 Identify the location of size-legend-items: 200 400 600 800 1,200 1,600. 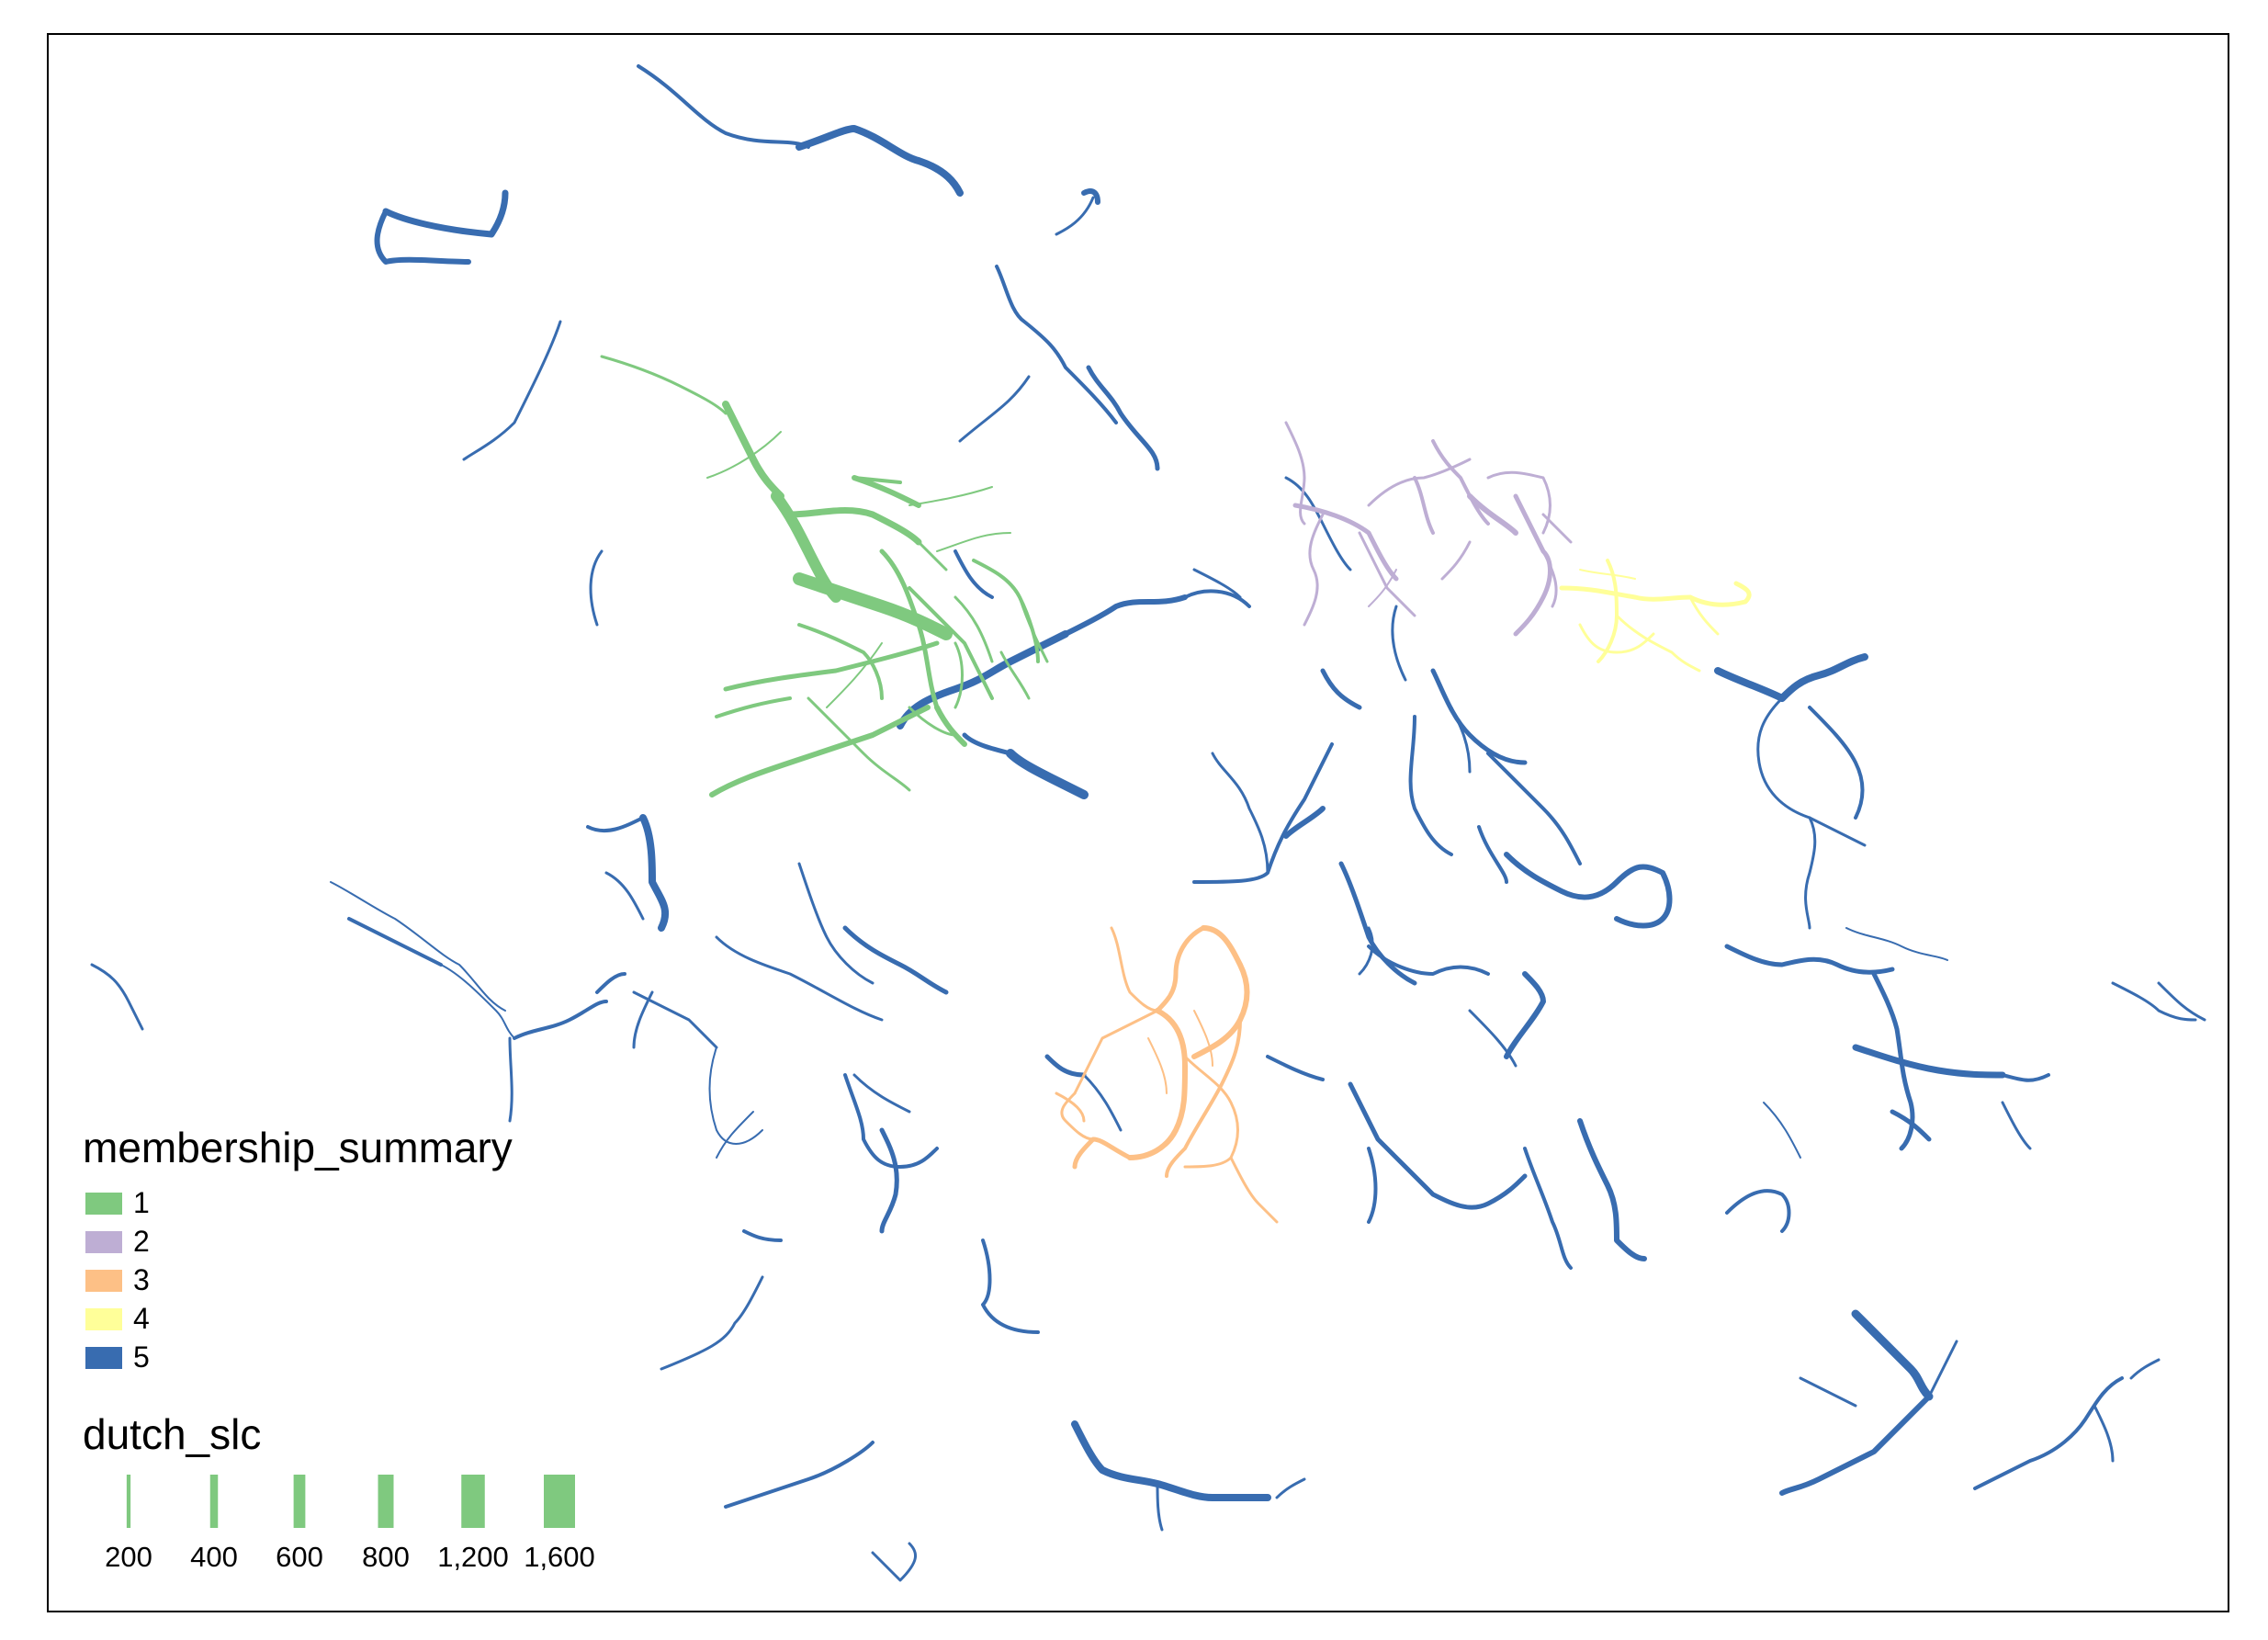
(350, 1524).